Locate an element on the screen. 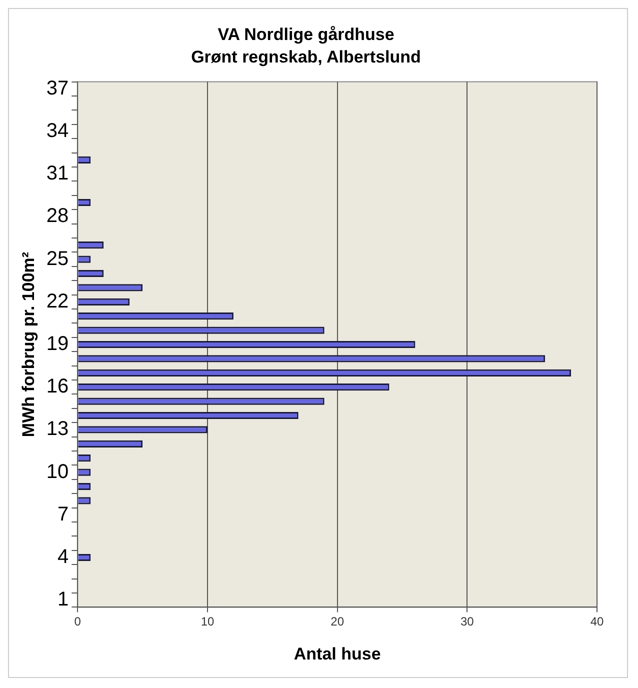  x-tick-label: 40 is located at coordinates (597, 621).